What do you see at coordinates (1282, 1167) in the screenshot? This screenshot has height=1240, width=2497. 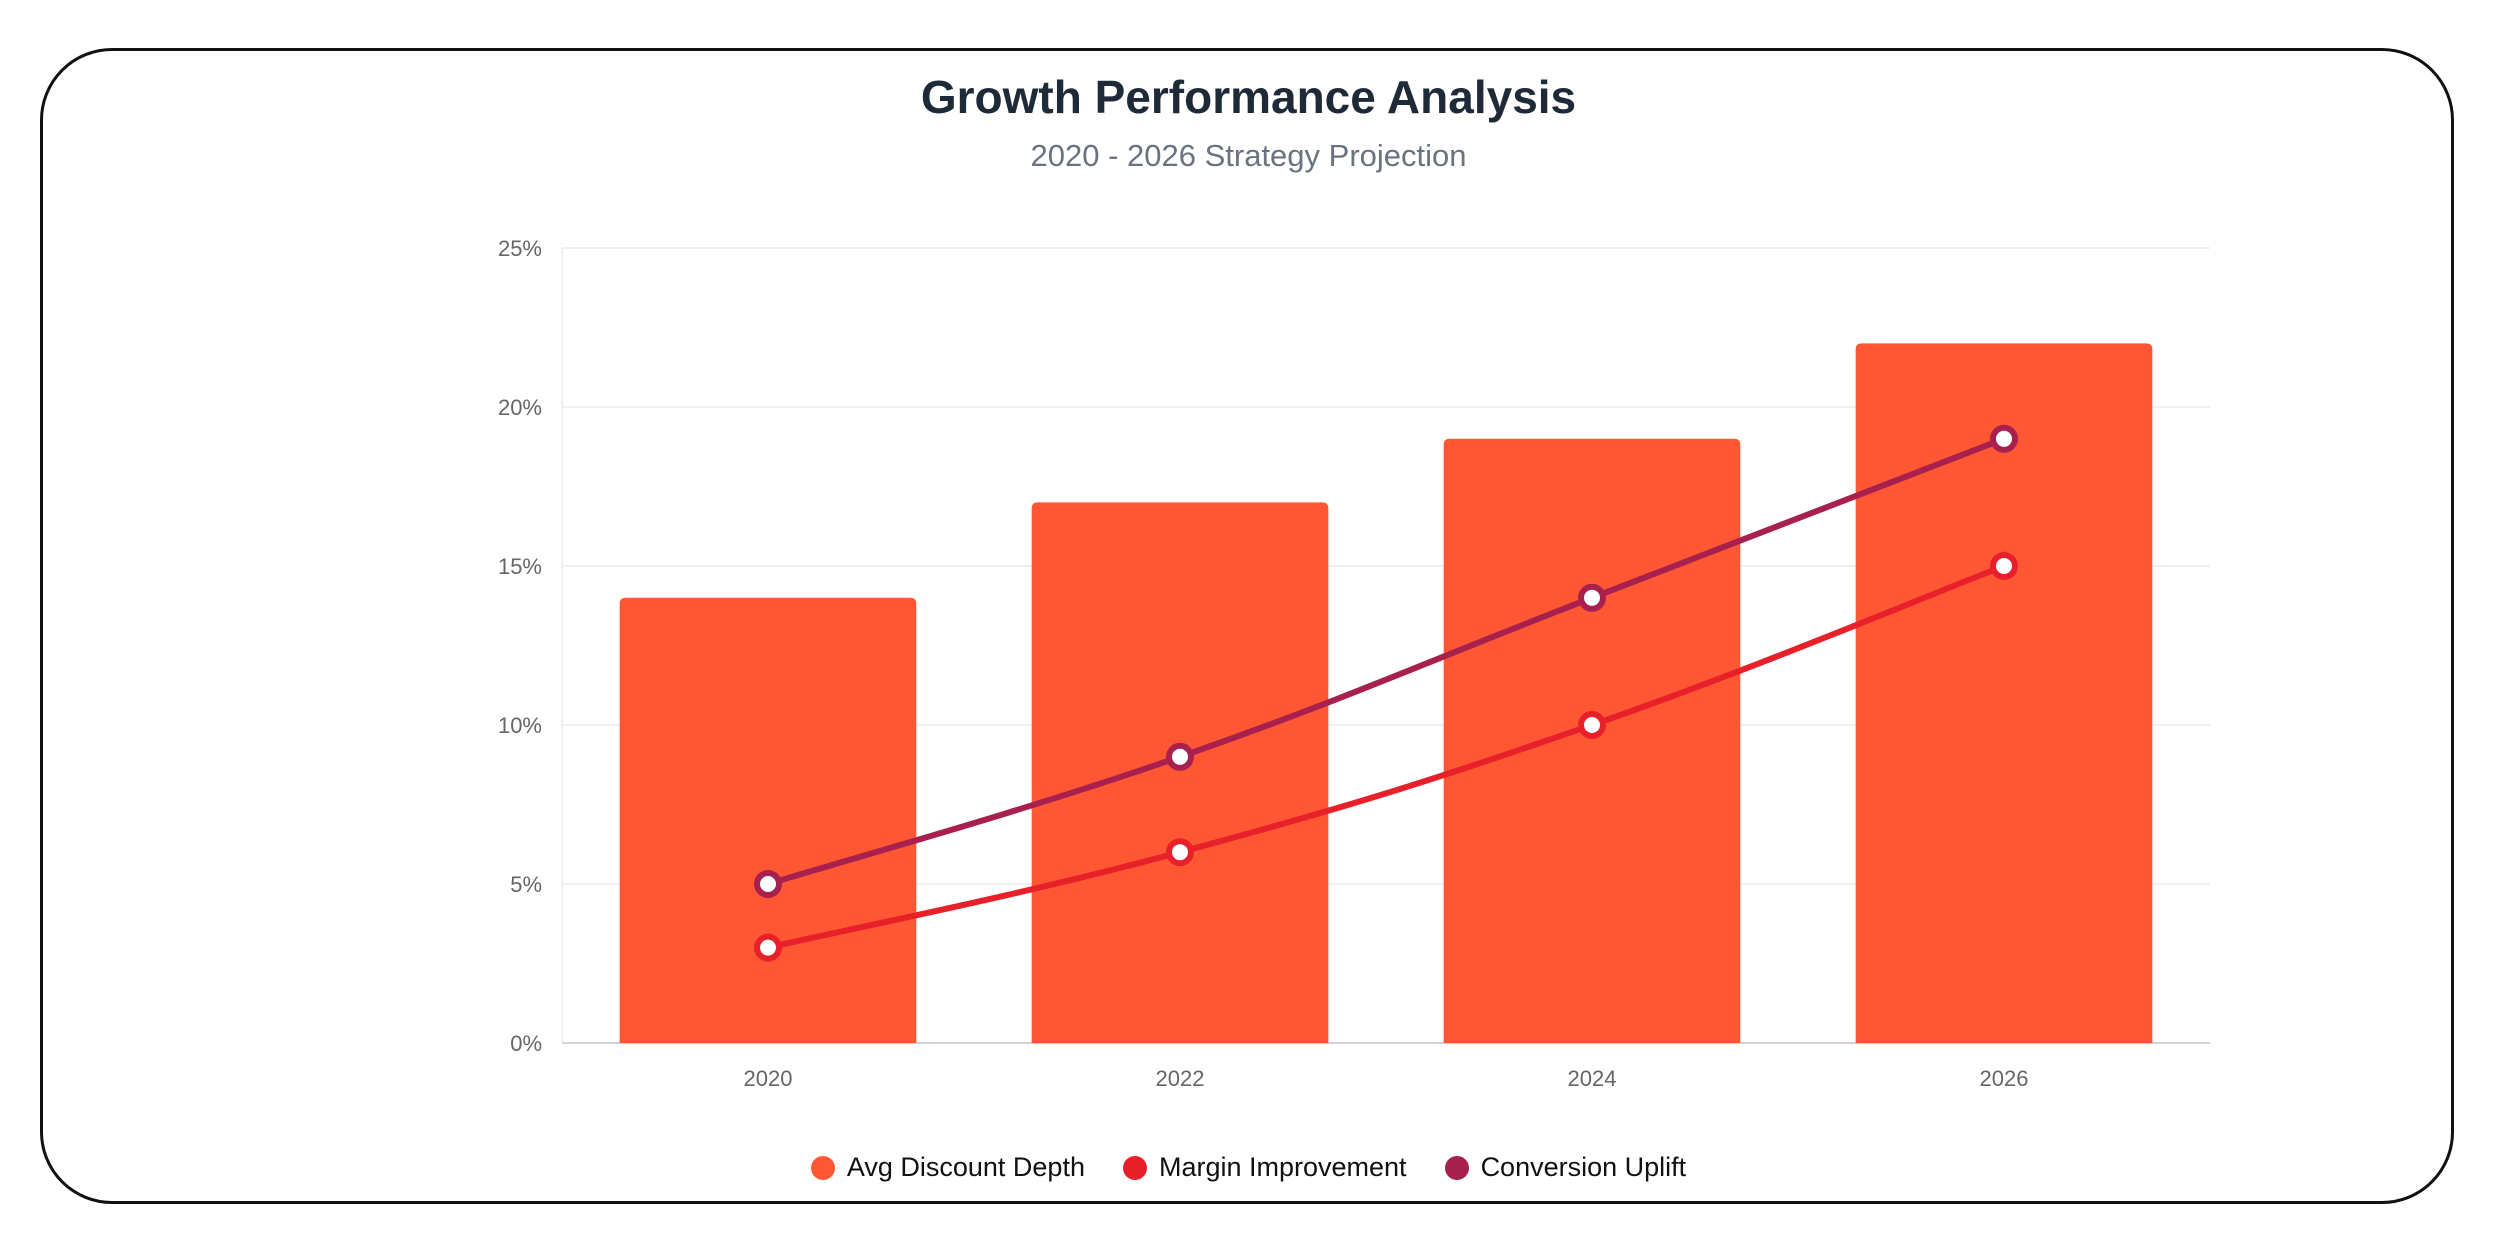 I see `legend-label: Margin Improvement` at bounding box center [1282, 1167].